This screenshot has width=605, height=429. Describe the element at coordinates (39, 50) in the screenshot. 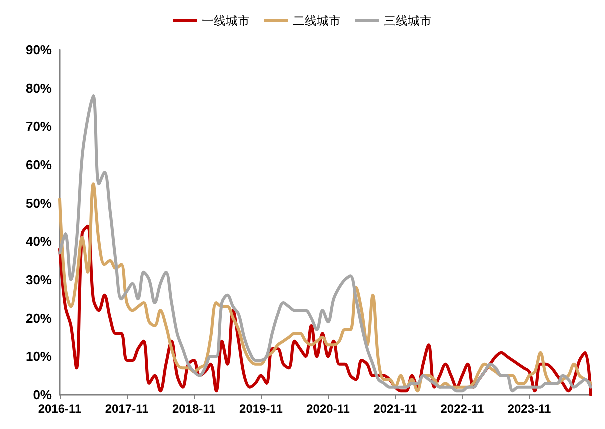

I see `y-tick-label: 90%` at that location.